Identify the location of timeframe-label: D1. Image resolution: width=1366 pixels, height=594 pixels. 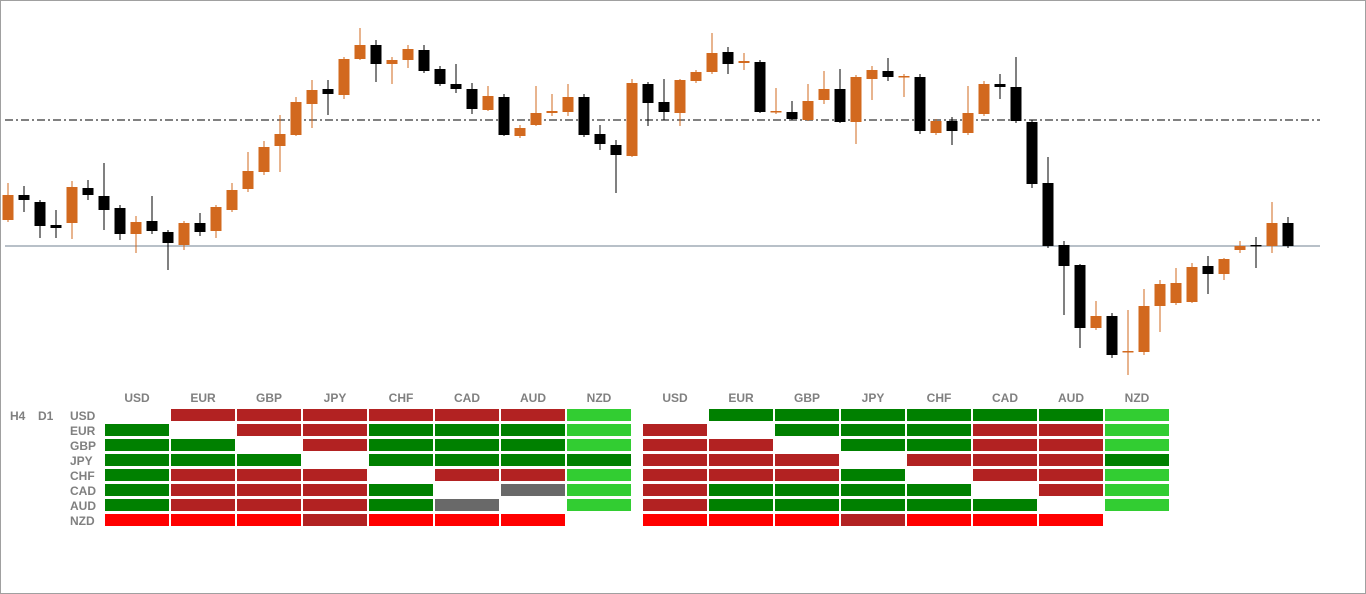
(46, 416).